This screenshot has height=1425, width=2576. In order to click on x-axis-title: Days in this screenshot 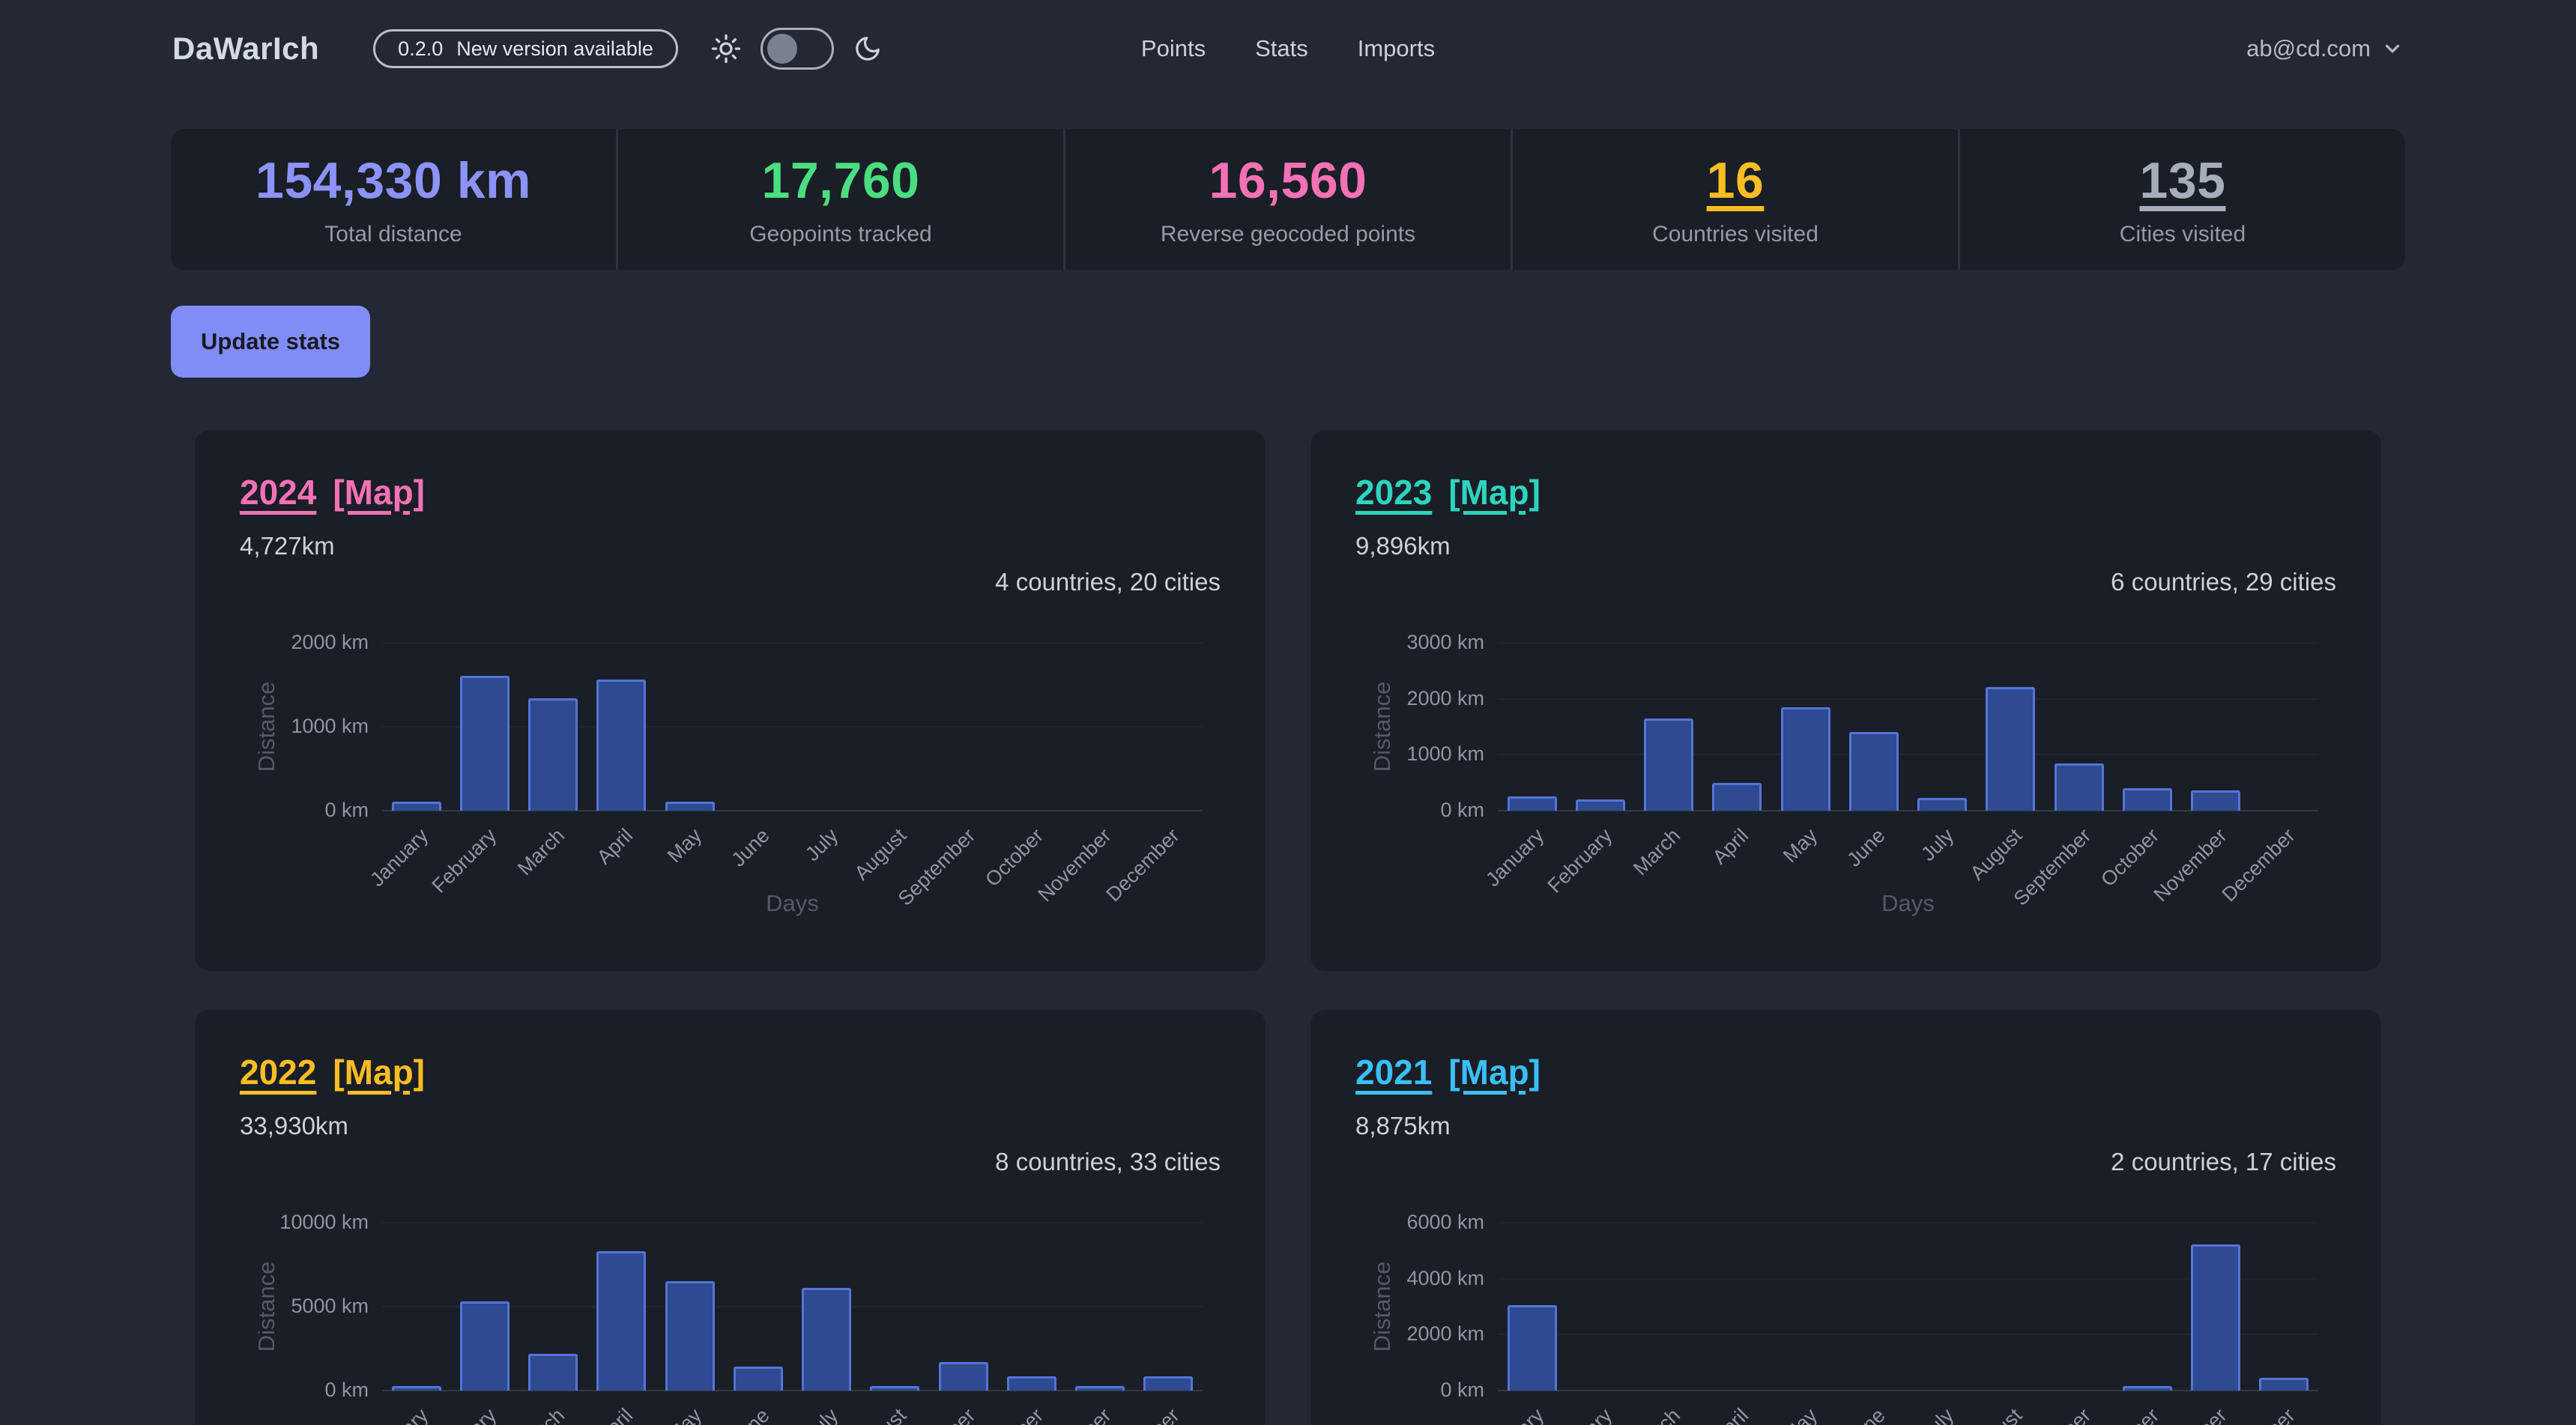, I will do `click(792, 903)`.